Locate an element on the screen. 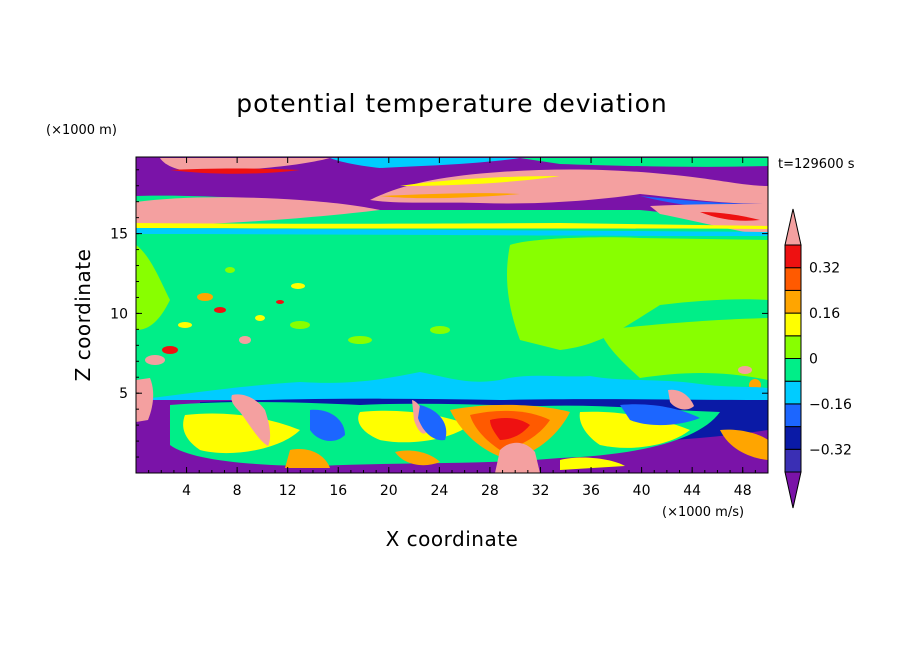  field-bl-yellow is located at coordinates (241, 433).